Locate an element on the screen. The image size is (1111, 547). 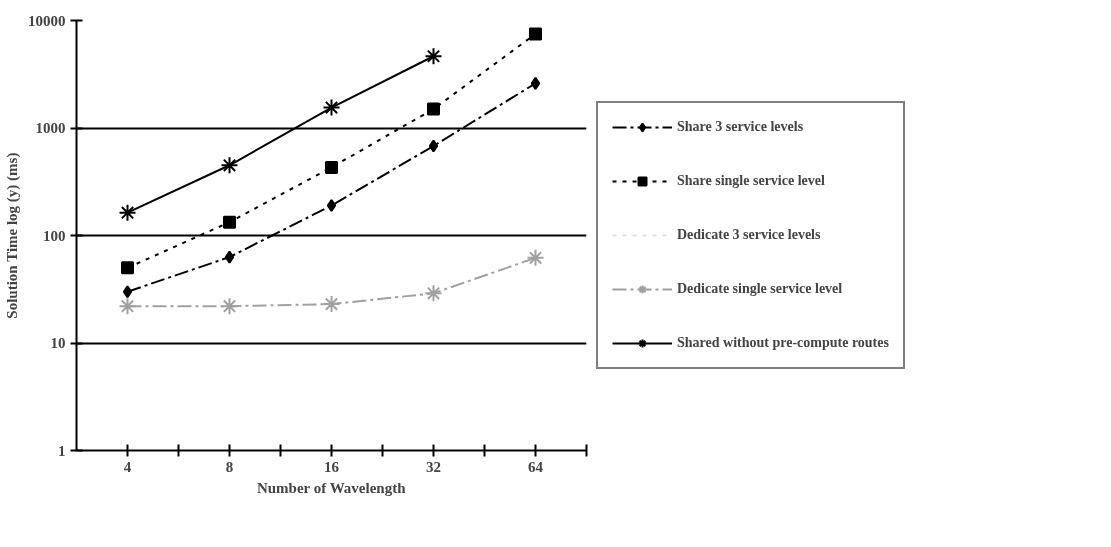
x-tick-label: 16 is located at coordinates (332, 466).